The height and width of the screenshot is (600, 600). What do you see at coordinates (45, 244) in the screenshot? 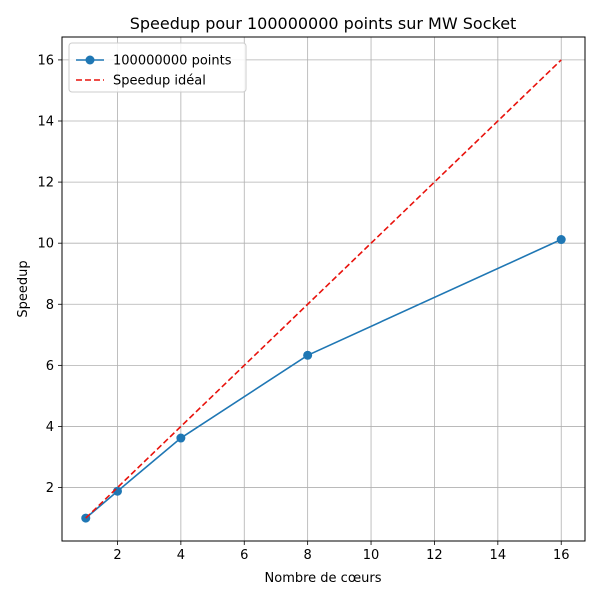
I see `y-tick-label: 10` at bounding box center [45, 244].